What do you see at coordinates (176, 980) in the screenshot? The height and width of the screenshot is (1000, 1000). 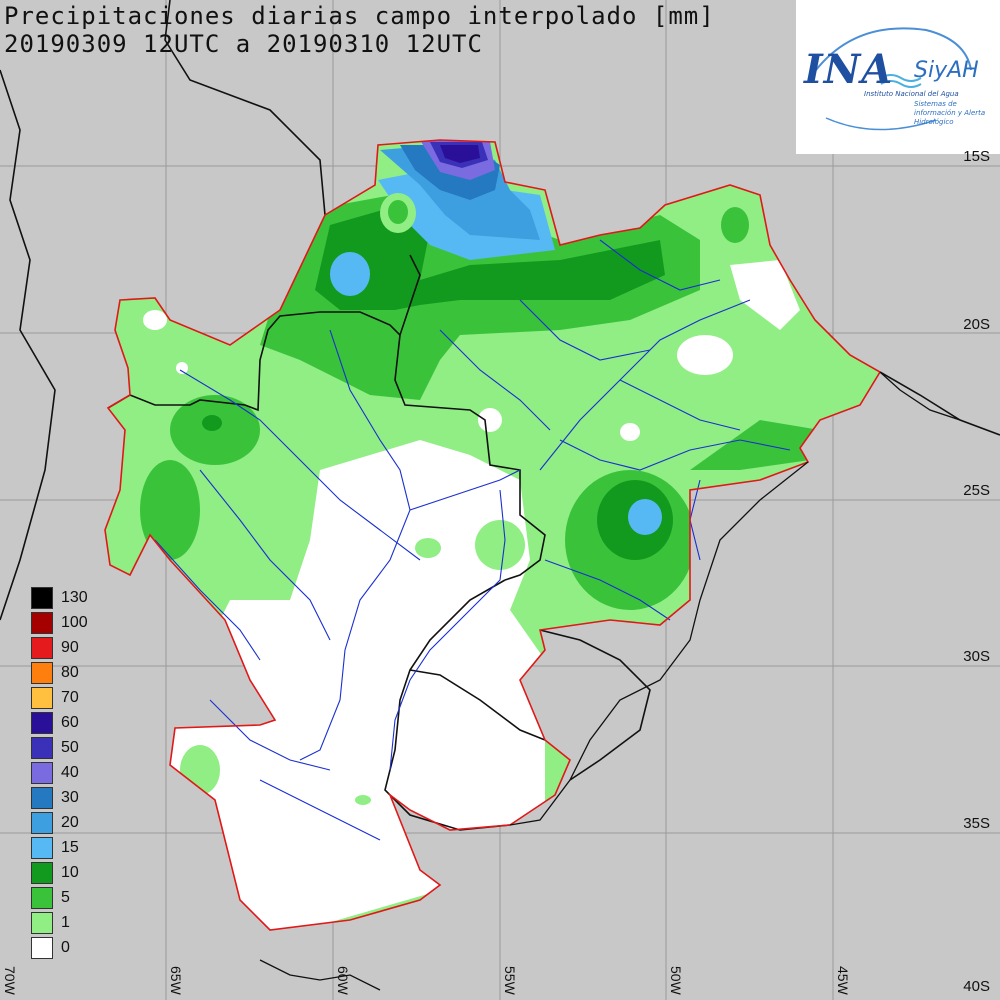 I see `lon-label-65w: 65W` at bounding box center [176, 980].